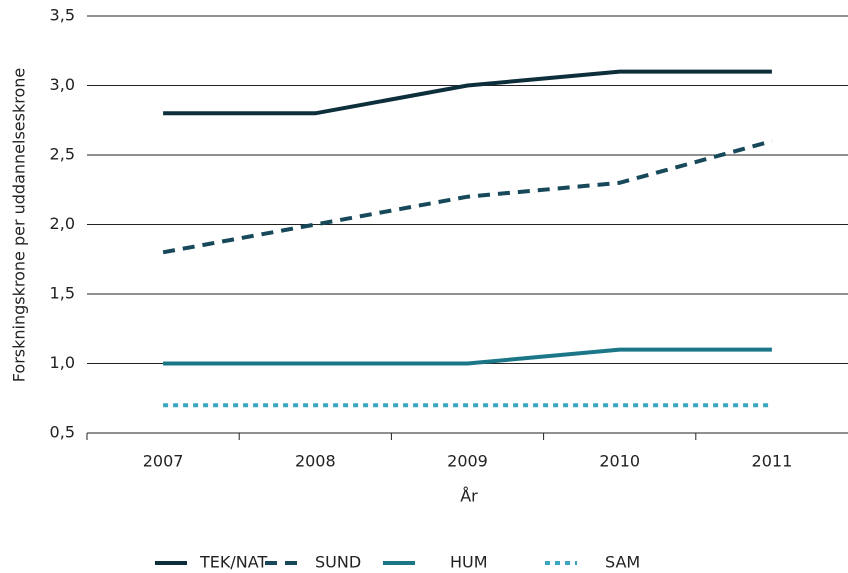 The height and width of the screenshot is (573, 848). What do you see at coordinates (469, 562) in the screenshot?
I see `legend-label: HUM` at bounding box center [469, 562].